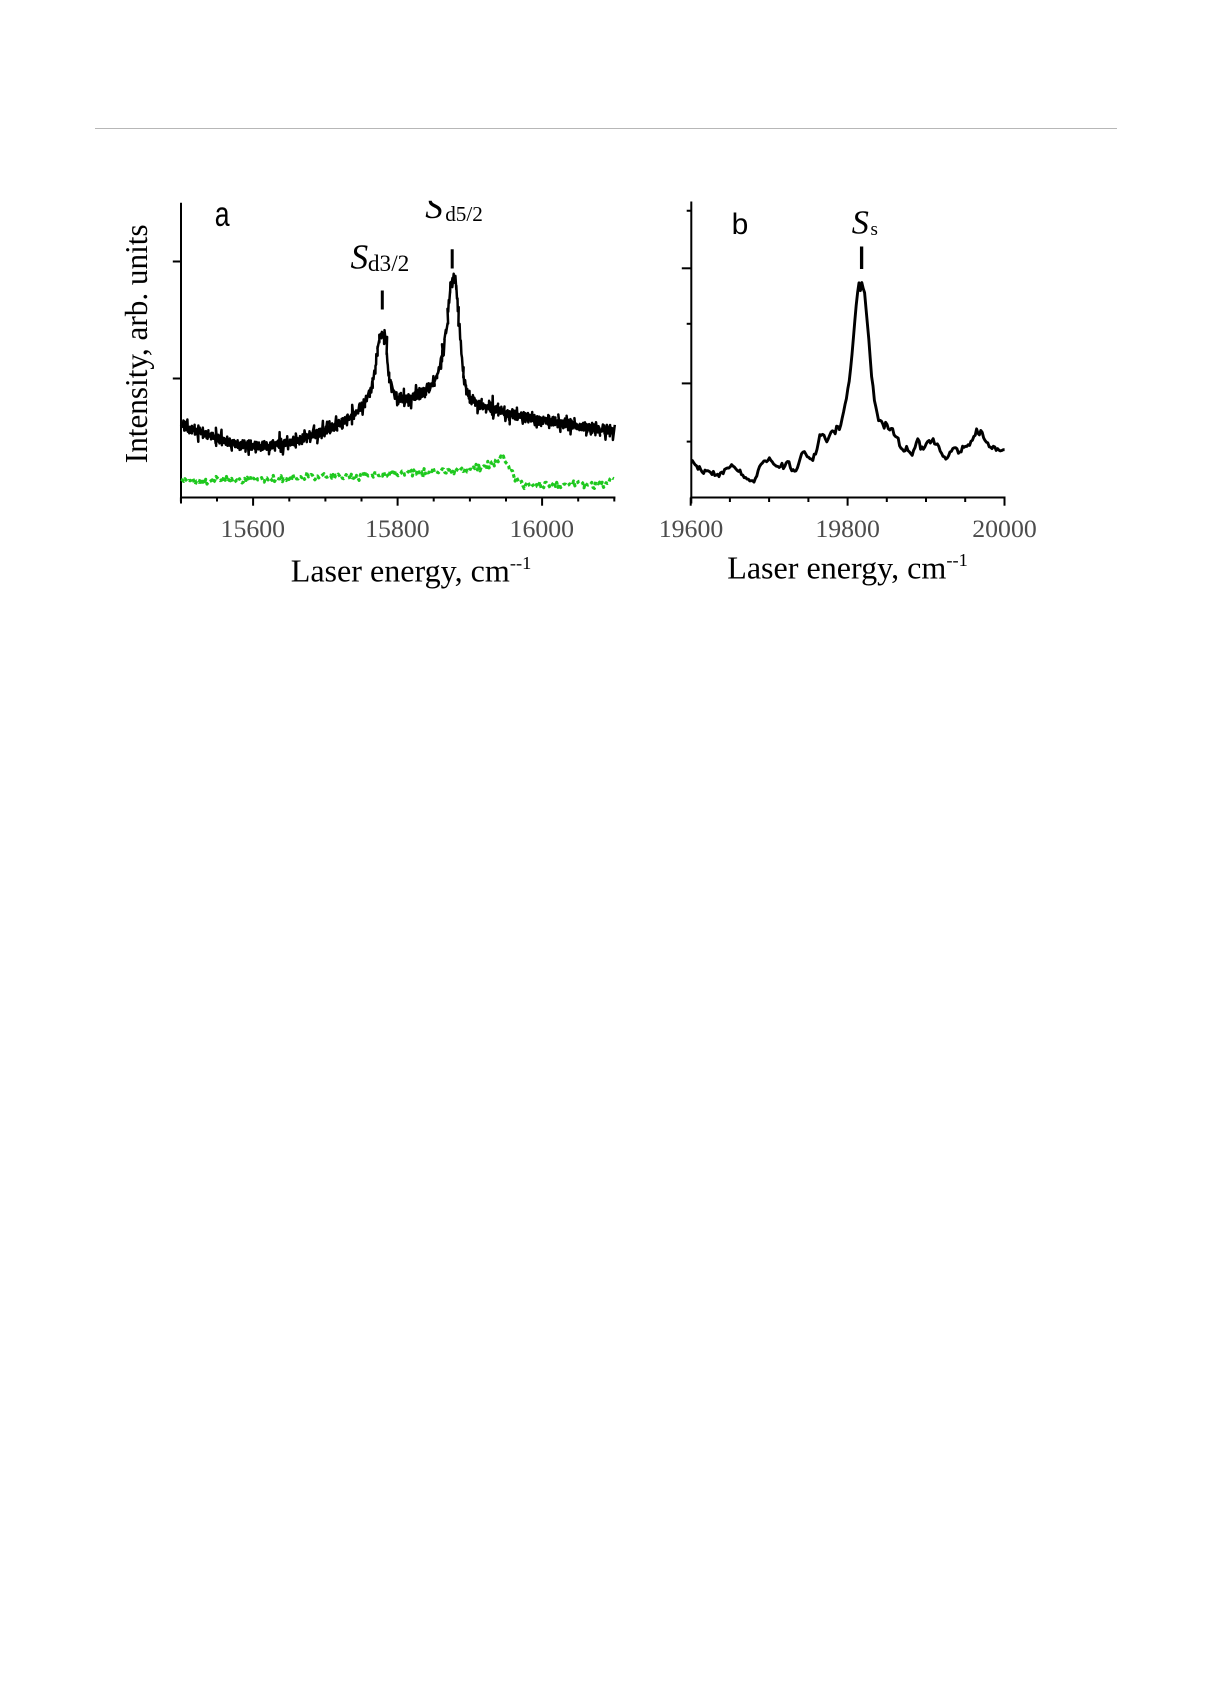 Image resolution: width=1211 pixels, height=1683 pixels. Describe the element at coordinates (464, 214) in the screenshot. I see `svg-text: d5/2` at that location.